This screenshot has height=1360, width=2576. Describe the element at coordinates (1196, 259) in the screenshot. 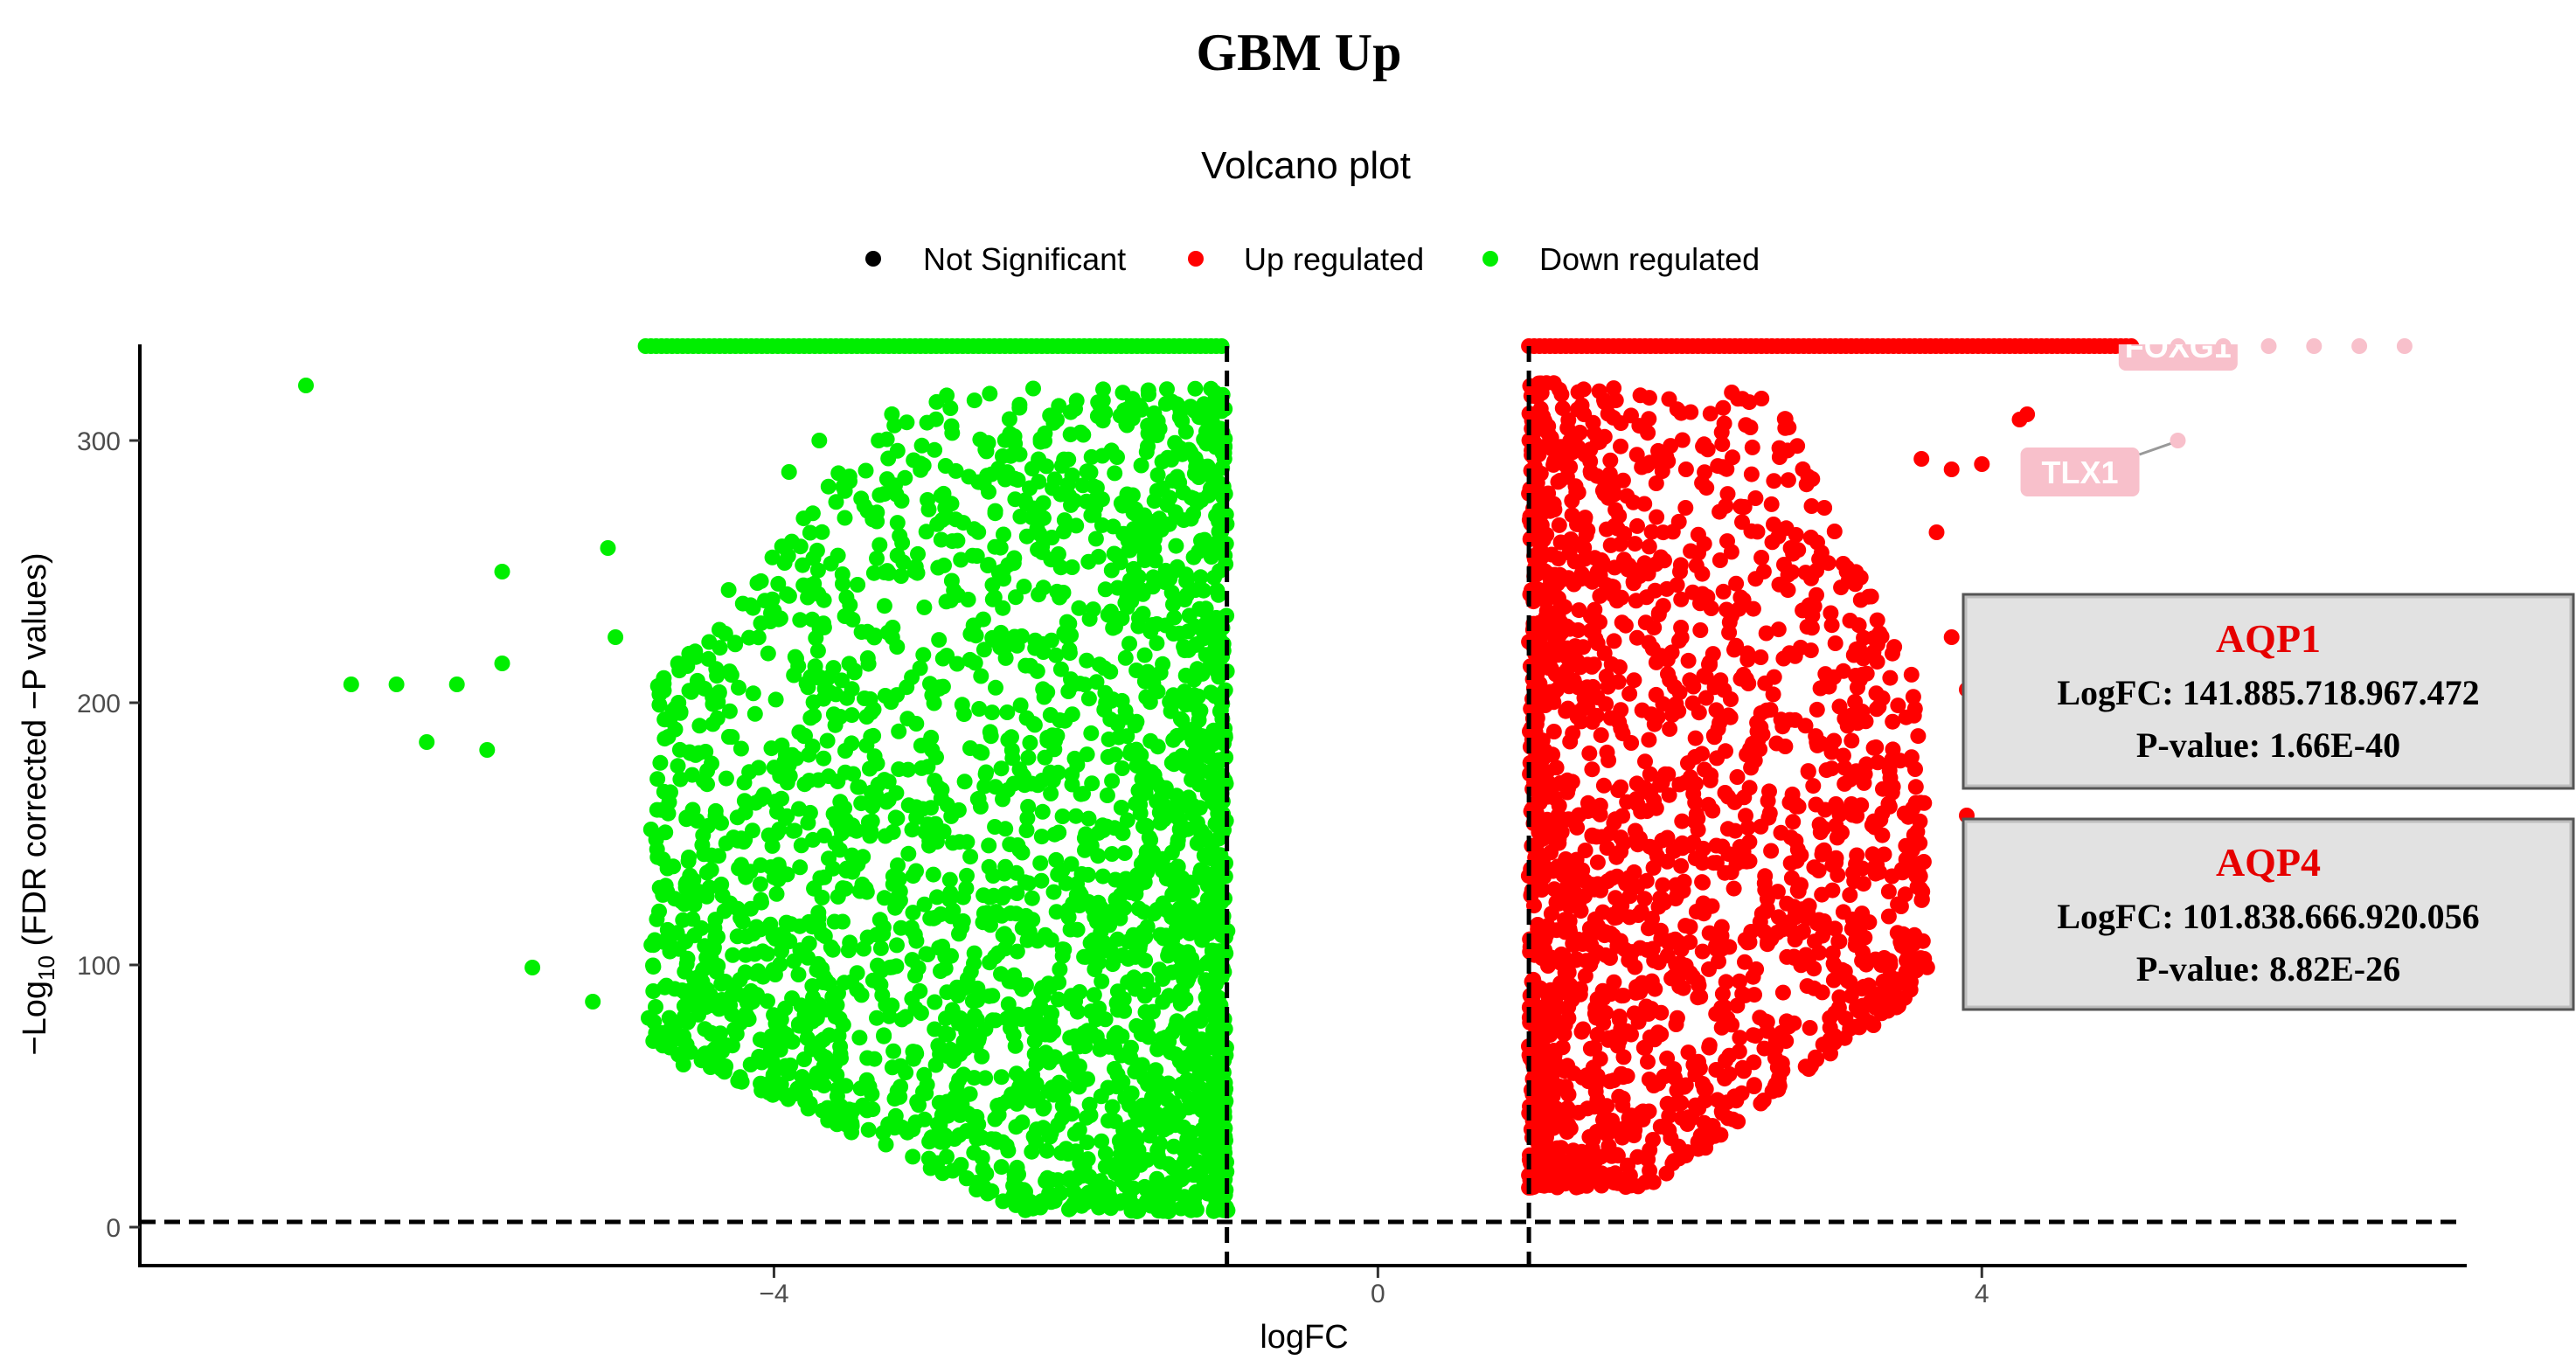

I see `legend-marker-up-regulated` at that location.